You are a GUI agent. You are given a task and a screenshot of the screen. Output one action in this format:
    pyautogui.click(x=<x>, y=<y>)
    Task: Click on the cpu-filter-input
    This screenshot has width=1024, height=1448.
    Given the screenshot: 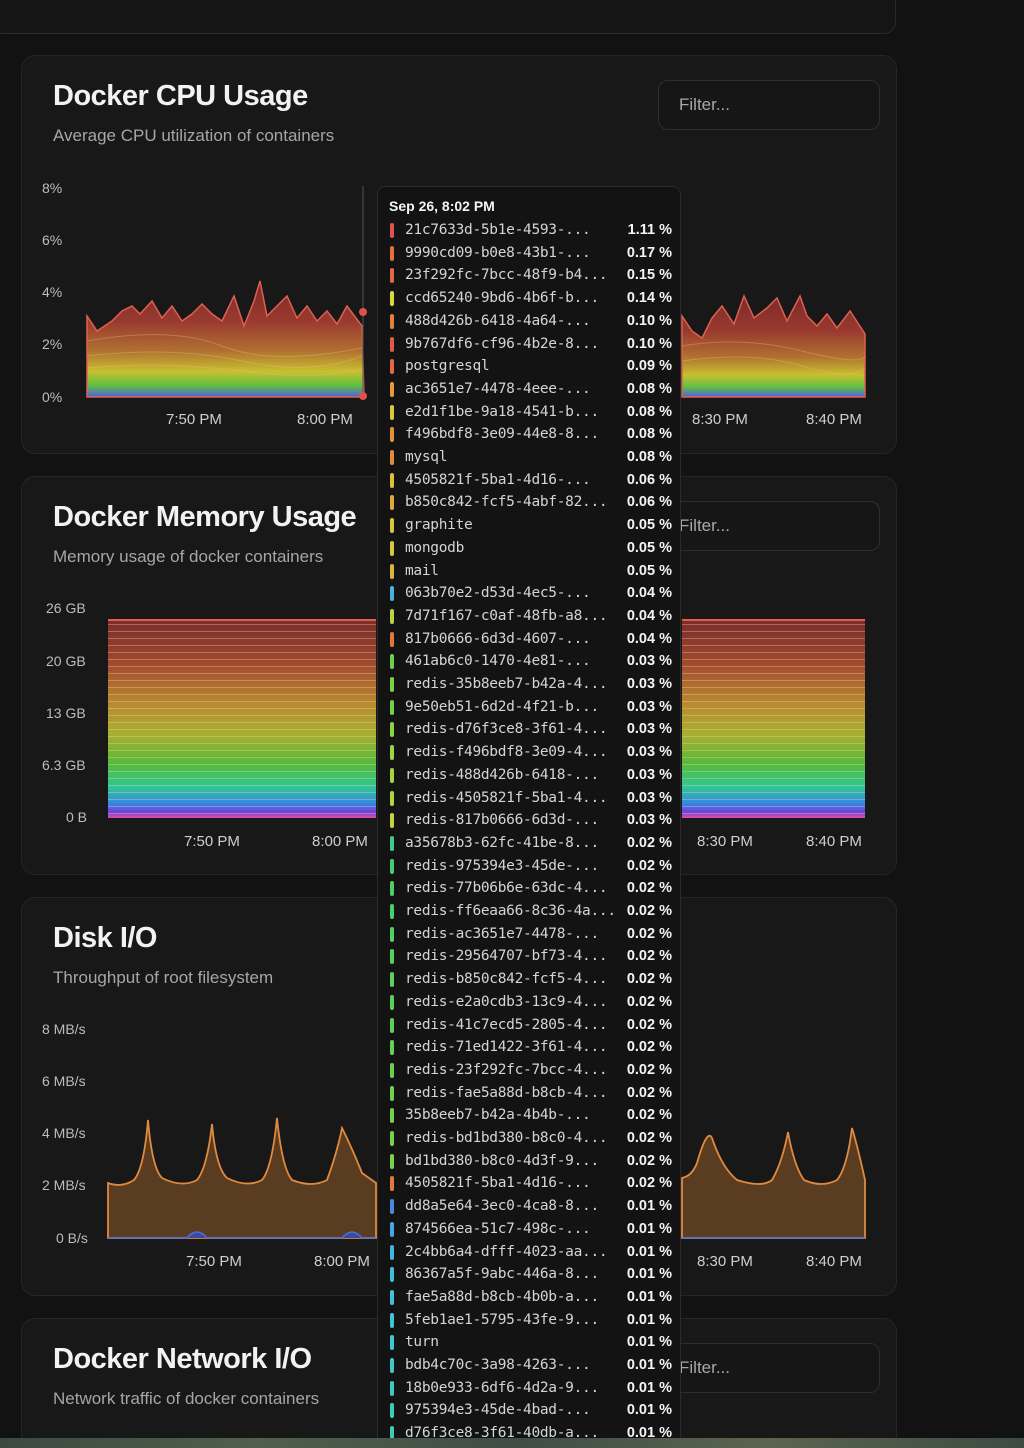 What is the action you would take?
    pyautogui.click(x=769, y=105)
    